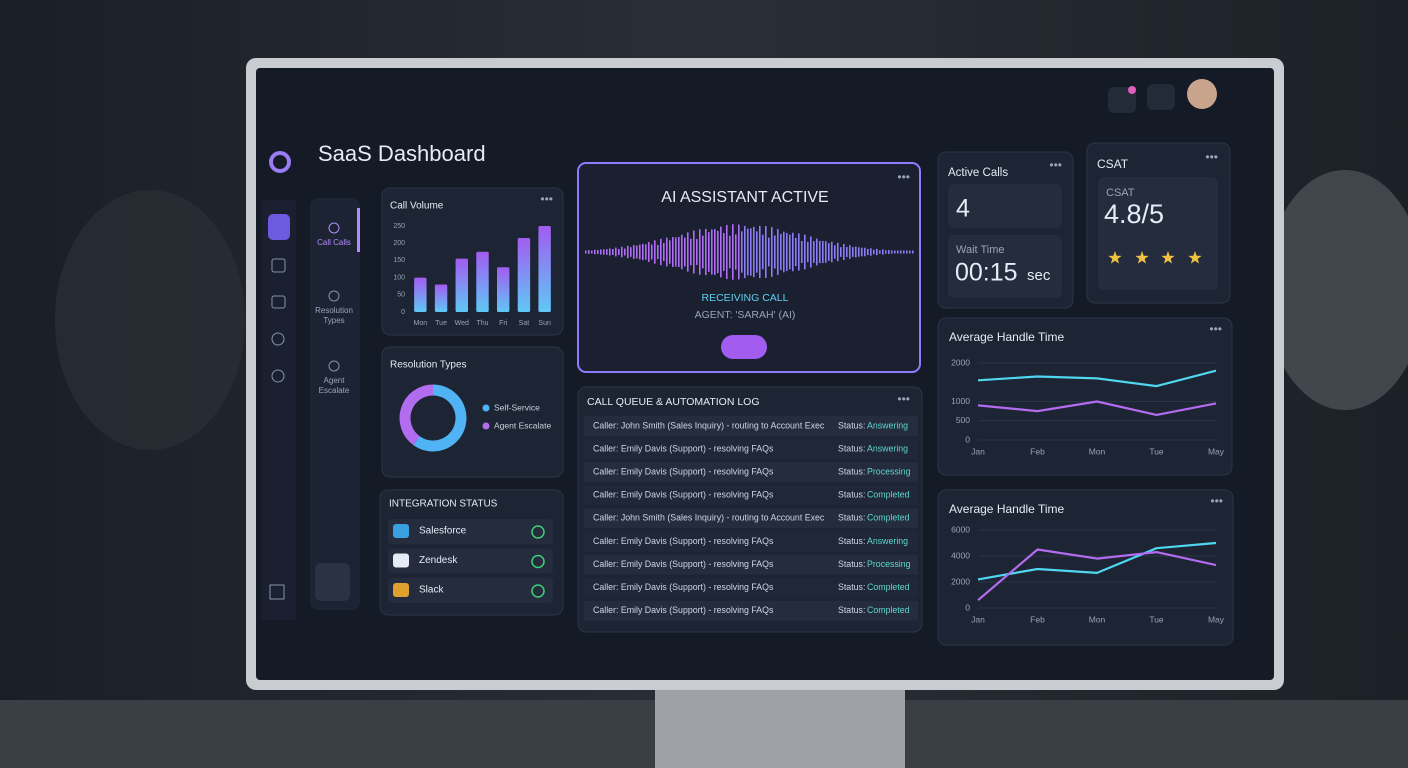  What do you see at coordinates (1161, 97) in the screenshot?
I see `notification-button` at bounding box center [1161, 97].